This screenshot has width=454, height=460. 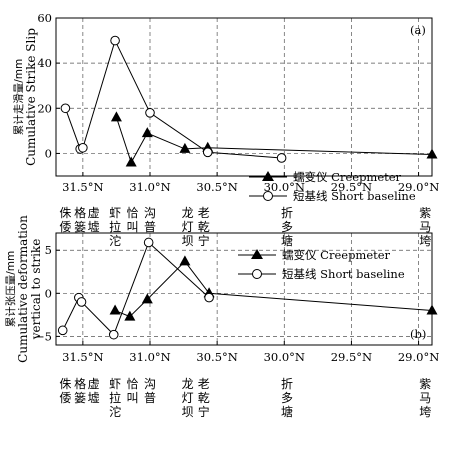 I want to click on panel-label: (a), so click(x=418, y=30).